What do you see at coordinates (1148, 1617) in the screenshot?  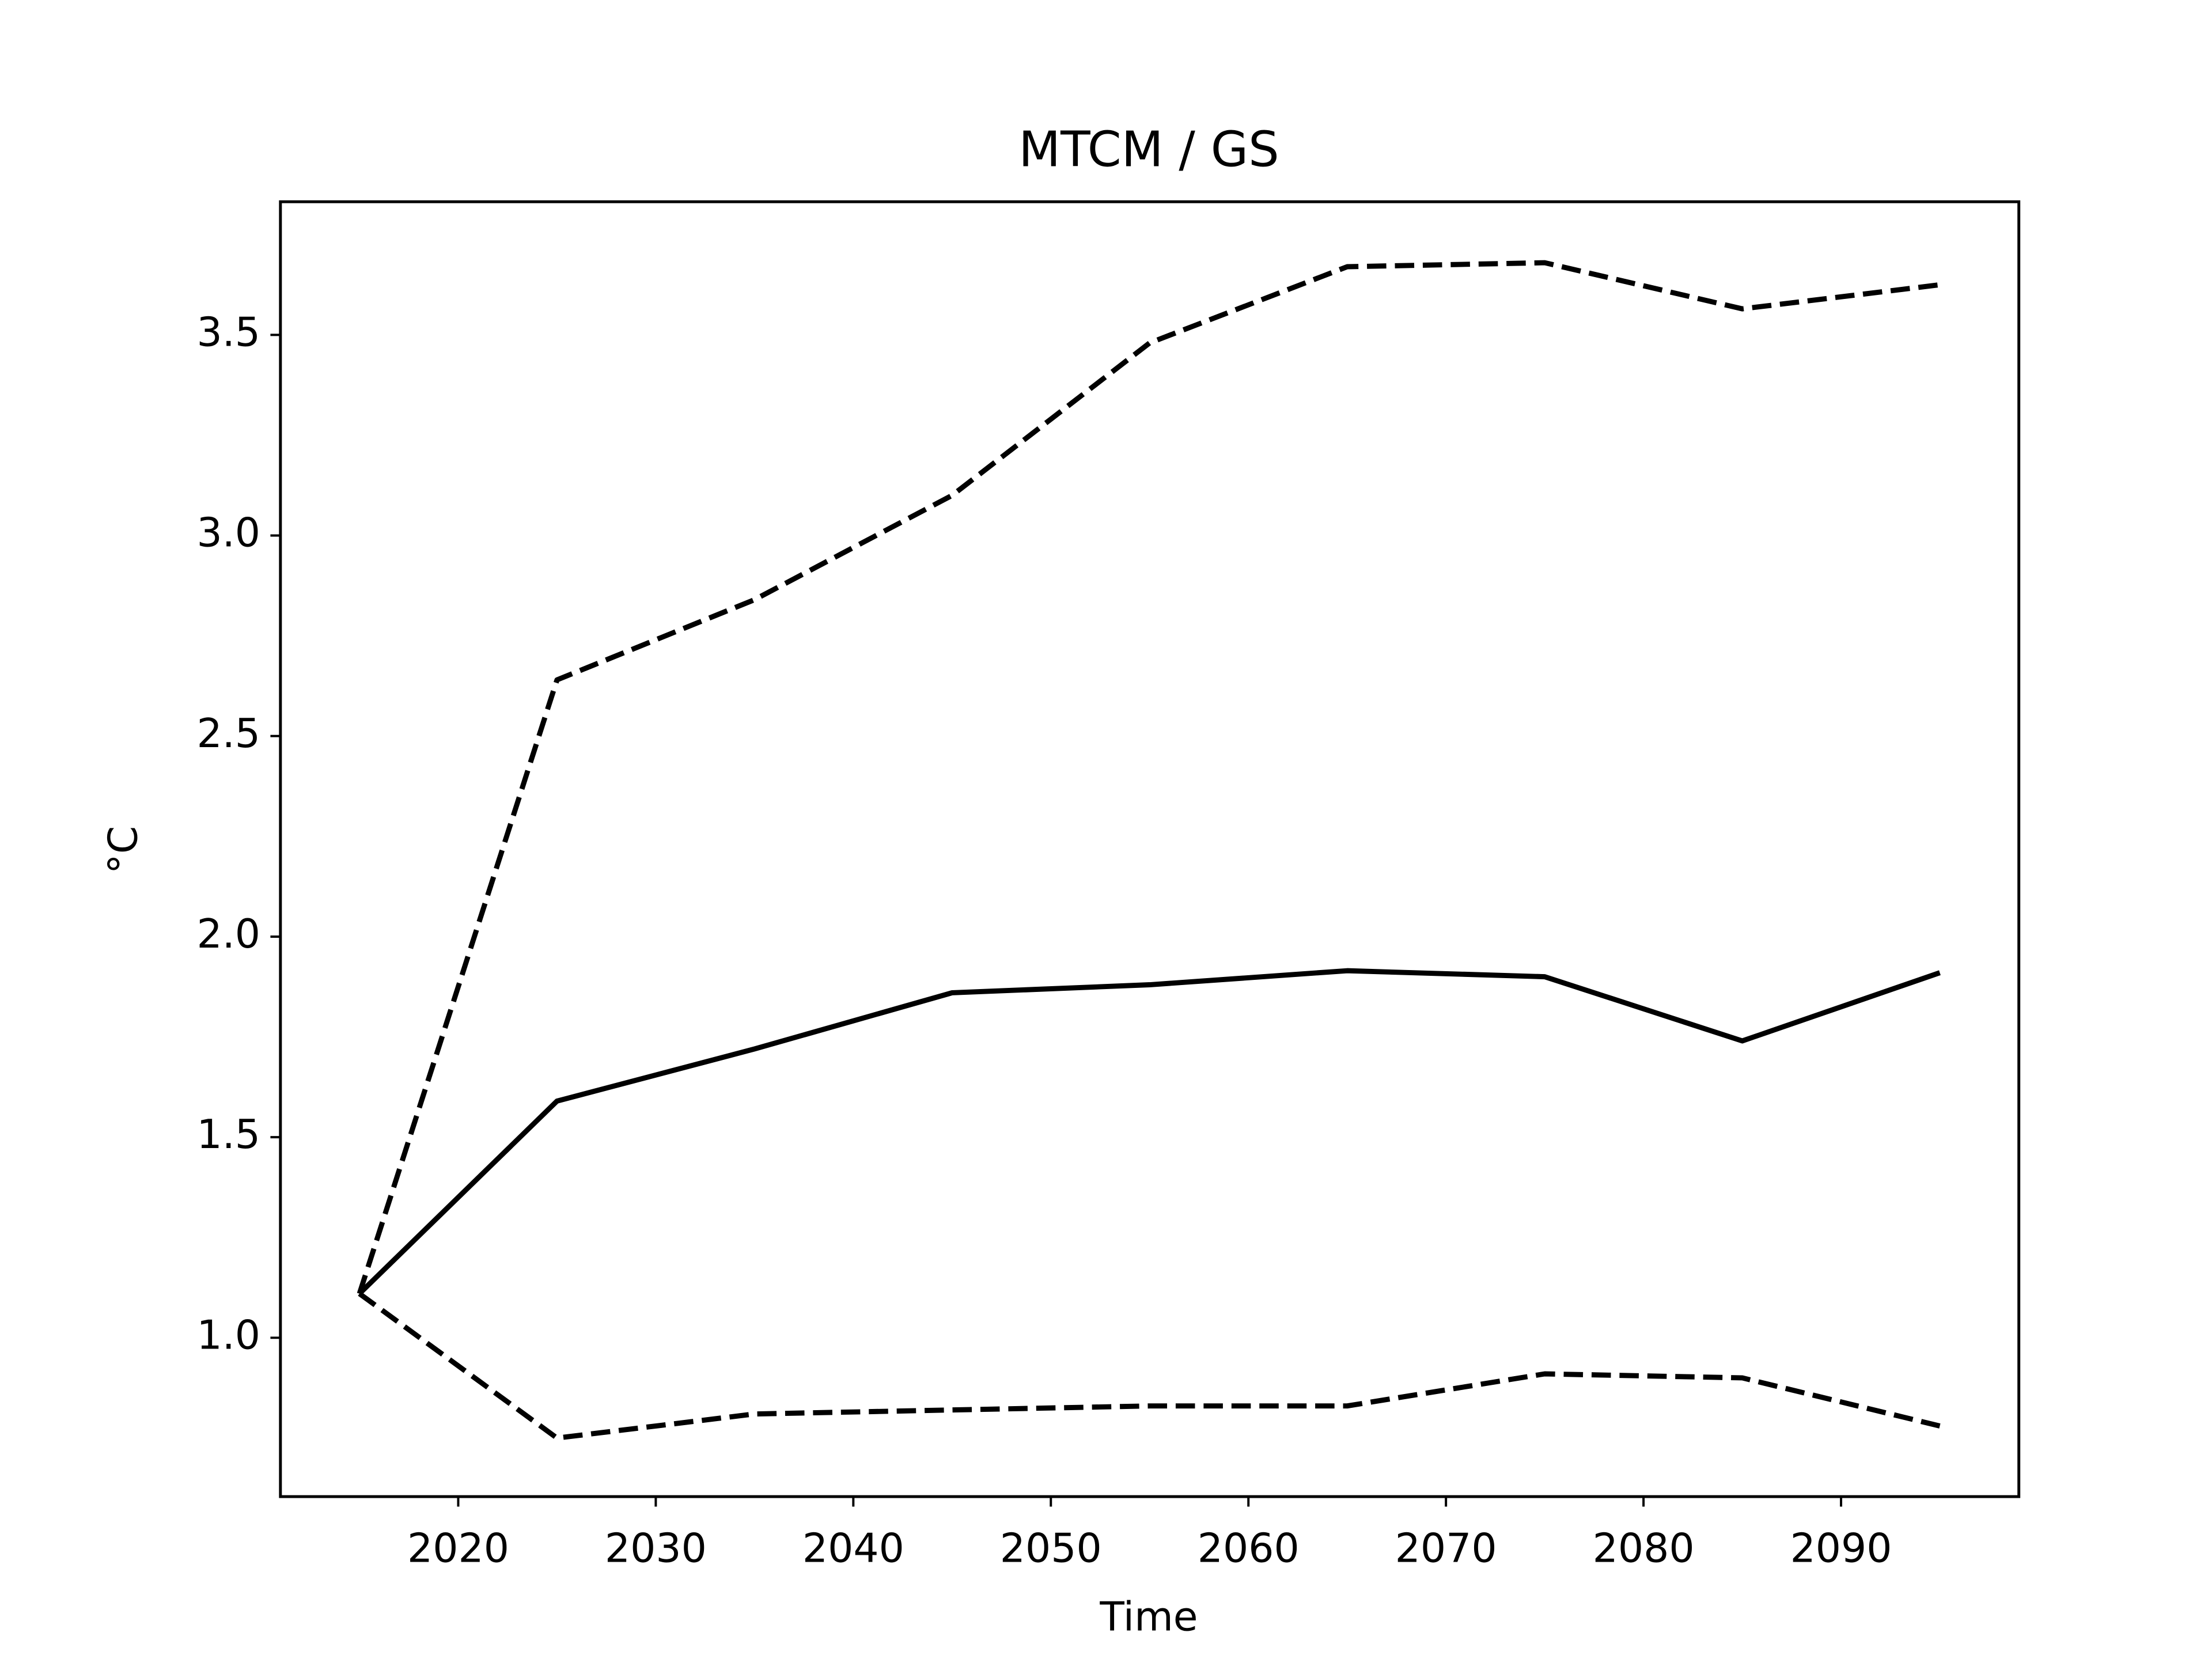 I see `x-axis-label: Time` at bounding box center [1148, 1617].